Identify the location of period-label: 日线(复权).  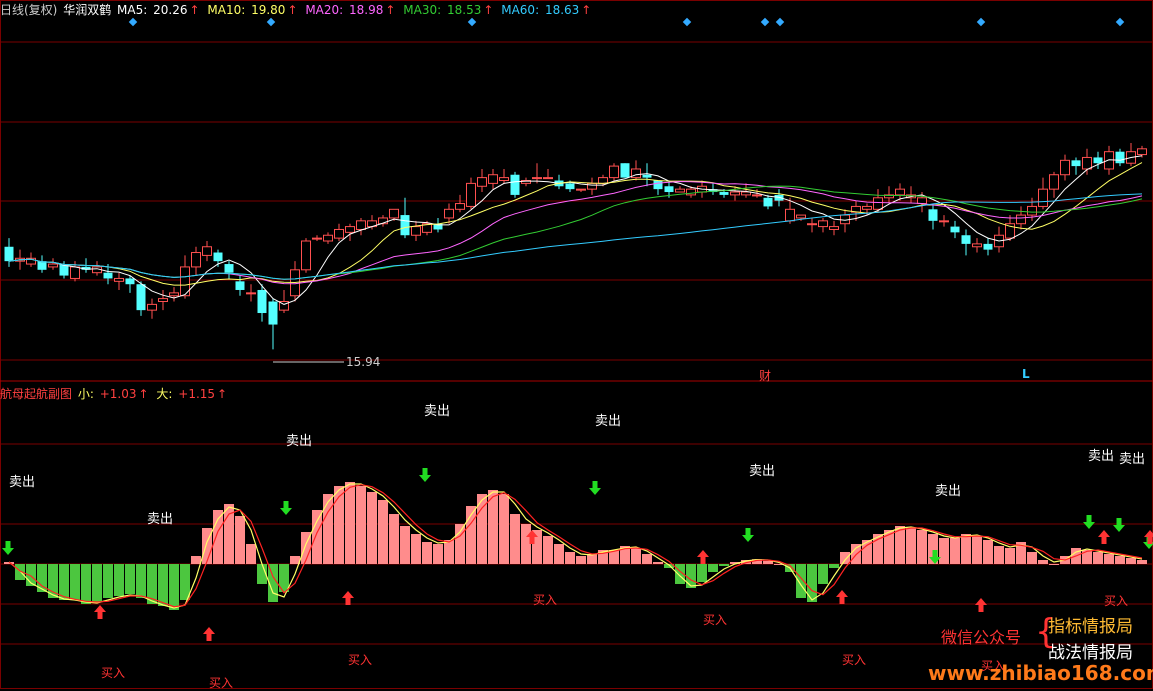
(29, 10).